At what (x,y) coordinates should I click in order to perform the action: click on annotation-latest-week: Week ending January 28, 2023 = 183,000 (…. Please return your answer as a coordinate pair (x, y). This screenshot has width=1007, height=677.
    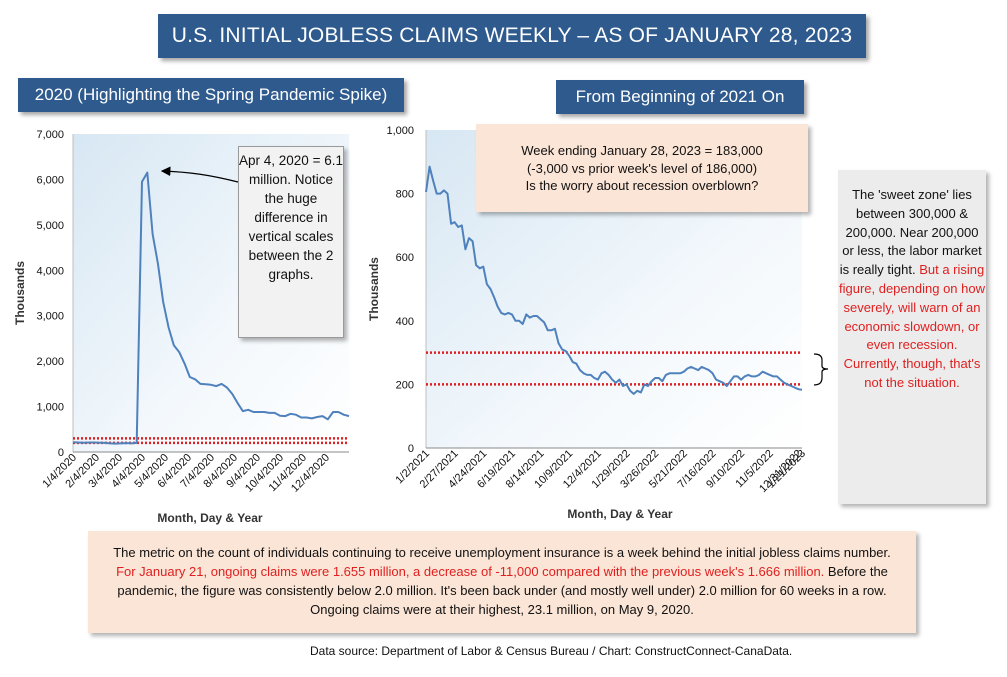
    Looking at the image, I should click on (642, 168).